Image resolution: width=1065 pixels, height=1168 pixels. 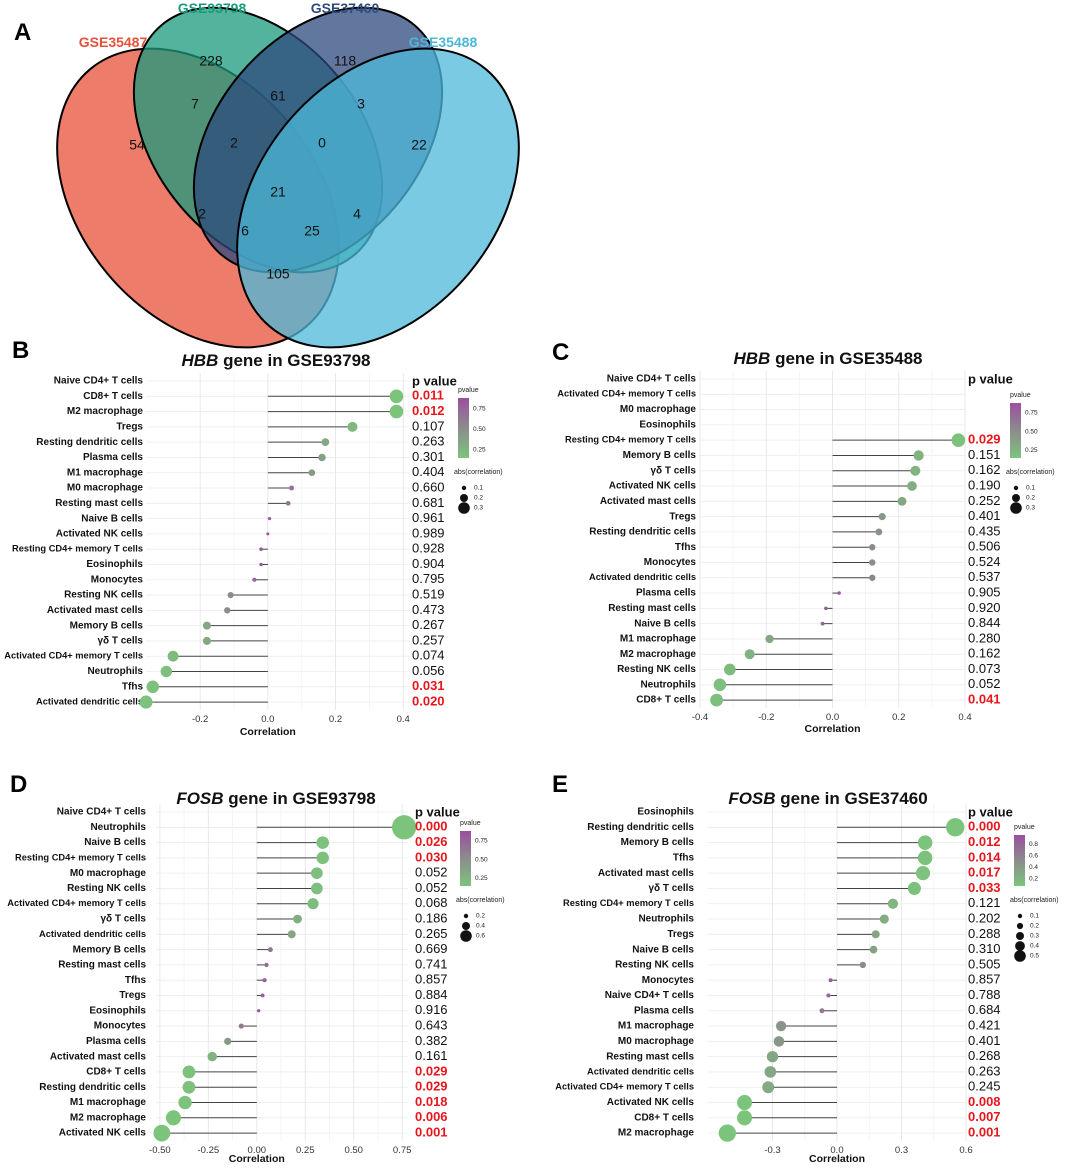 I want to click on pvalue: 0.404, so click(x=428, y=471).